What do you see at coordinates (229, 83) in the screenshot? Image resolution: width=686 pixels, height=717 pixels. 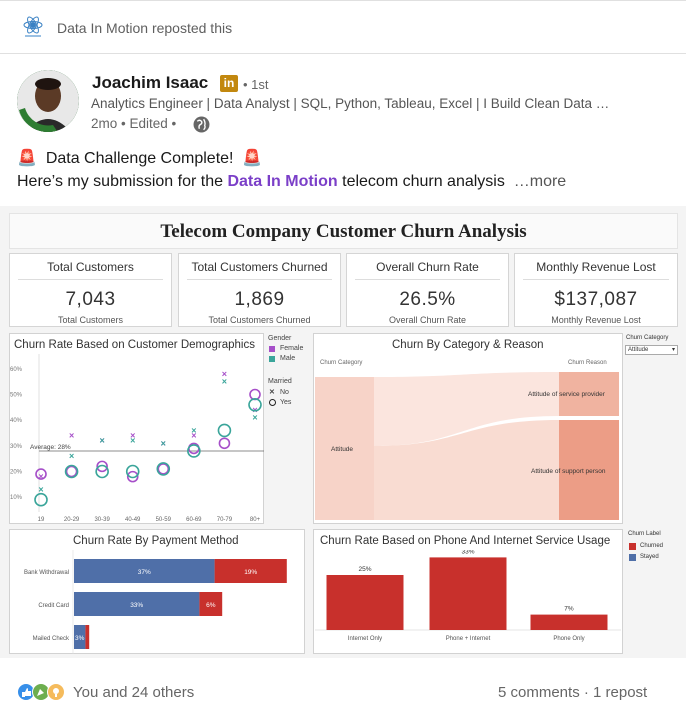 I see `linkedin-premium-icon: in` at bounding box center [229, 83].